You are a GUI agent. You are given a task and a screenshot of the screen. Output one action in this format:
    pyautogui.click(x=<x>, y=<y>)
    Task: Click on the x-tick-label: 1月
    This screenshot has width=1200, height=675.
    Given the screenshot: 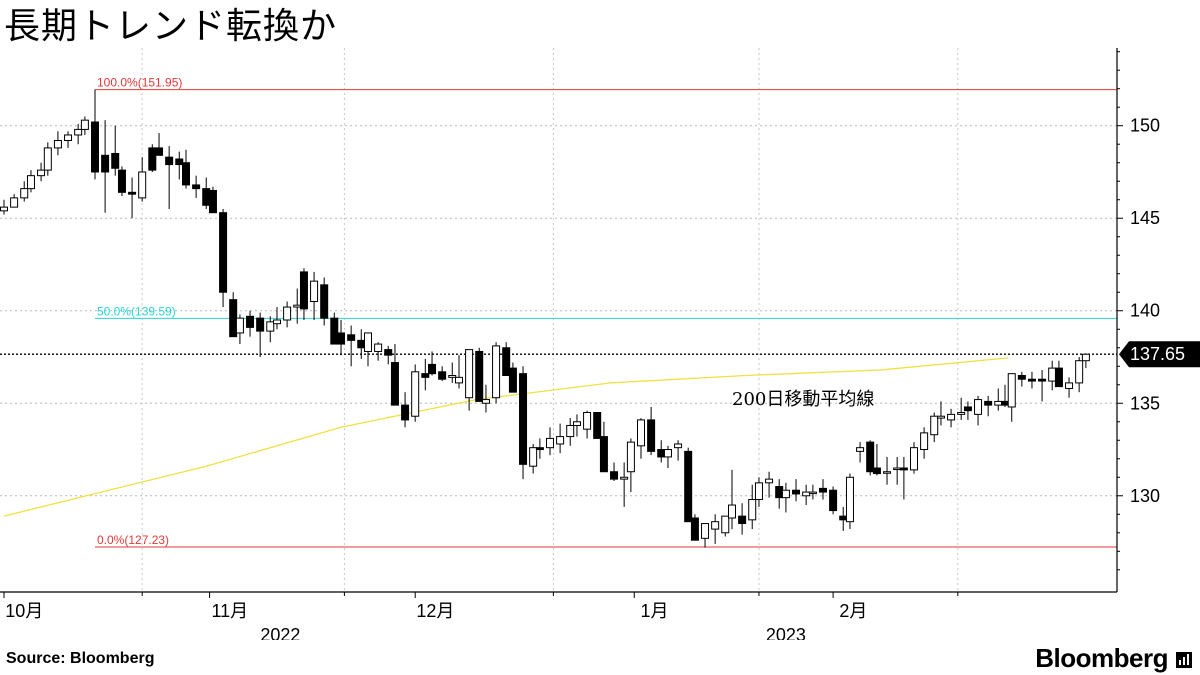 What is the action you would take?
    pyautogui.click(x=654, y=611)
    